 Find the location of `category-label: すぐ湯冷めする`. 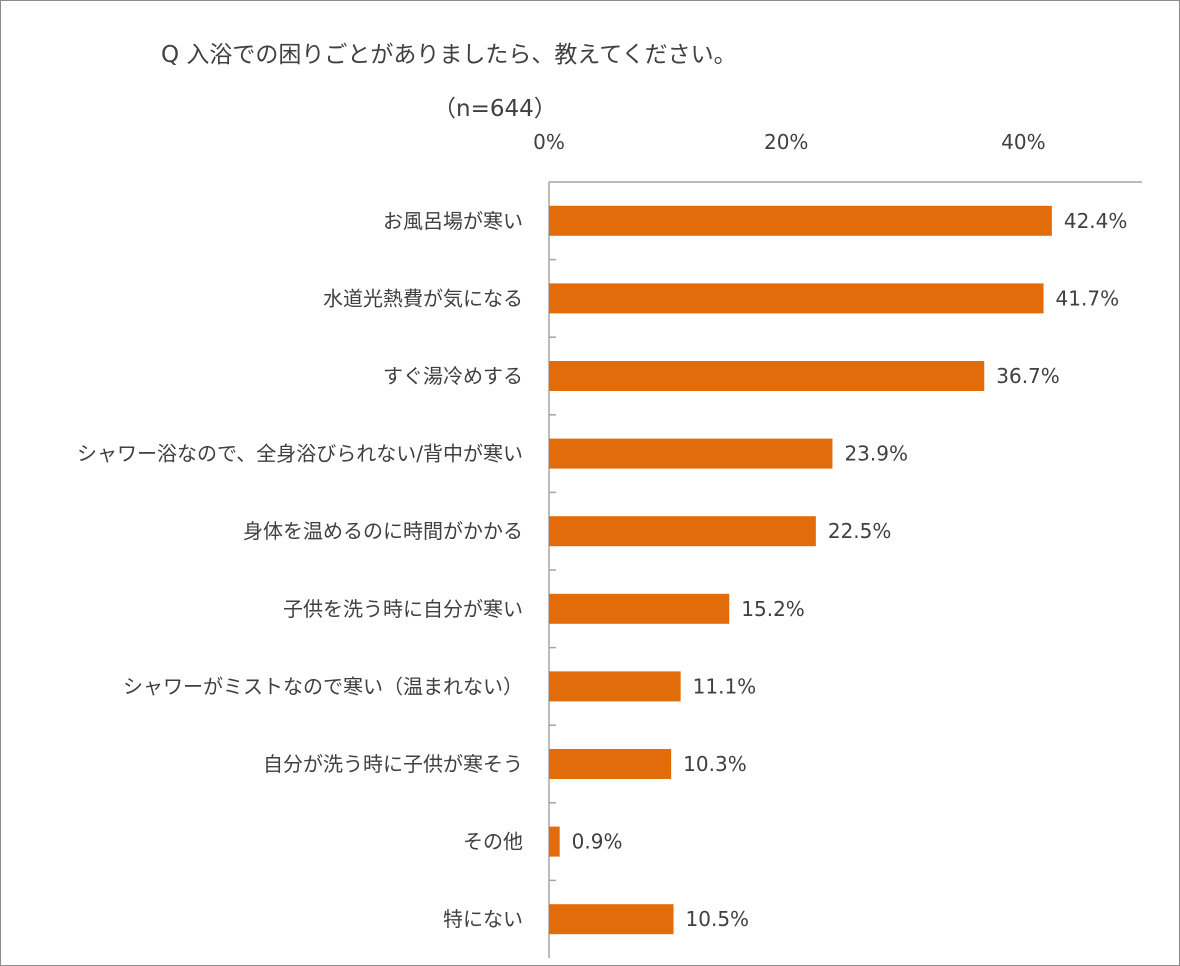

category-label: すぐ湯冷めする is located at coordinates (453, 376).